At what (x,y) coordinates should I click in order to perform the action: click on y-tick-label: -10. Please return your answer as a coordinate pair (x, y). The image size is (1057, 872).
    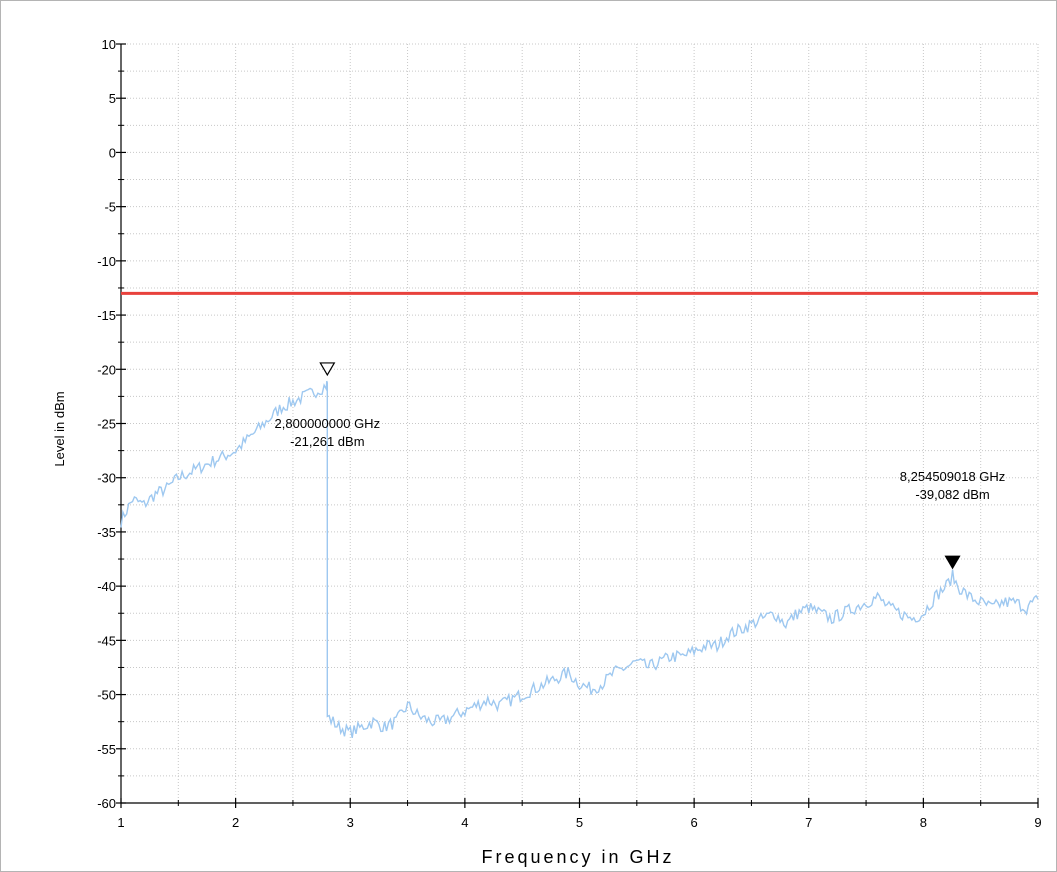
    Looking at the image, I should click on (106, 261).